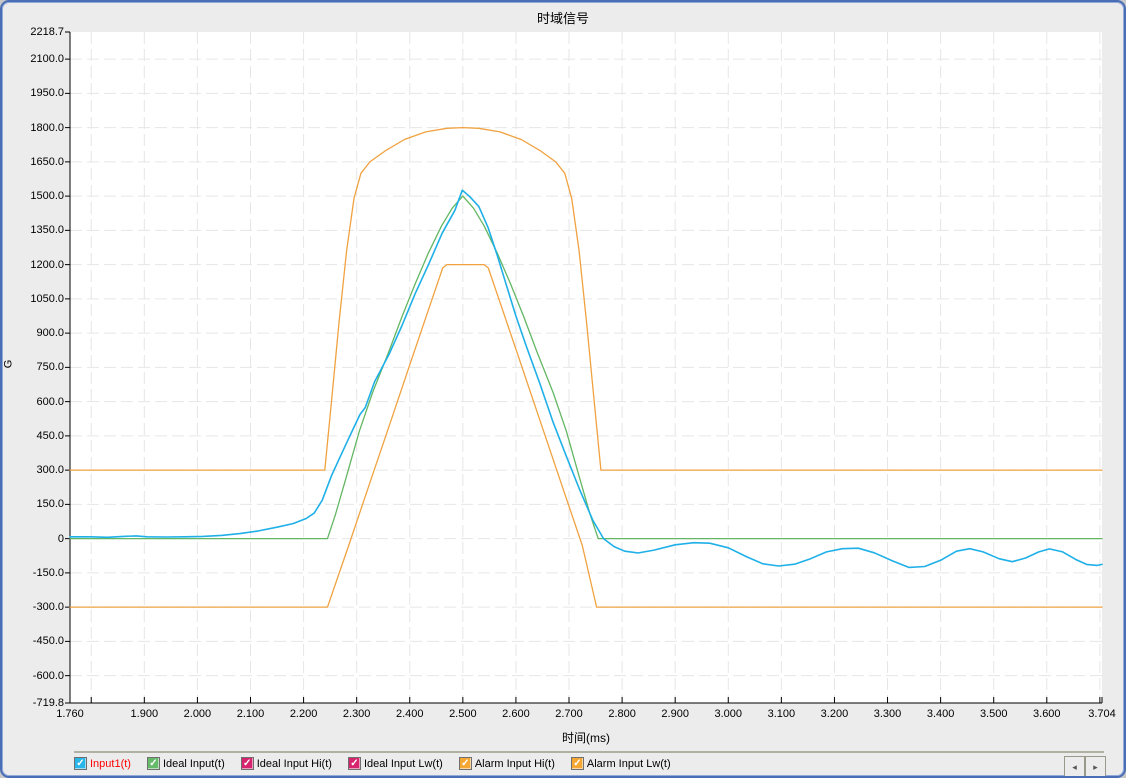 This screenshot has width=1126, height=778. What do you see at coordinates (47, 161) in the screenshot?
I see `y-tick-label: 1650.0` at bounding box center [47, 161].